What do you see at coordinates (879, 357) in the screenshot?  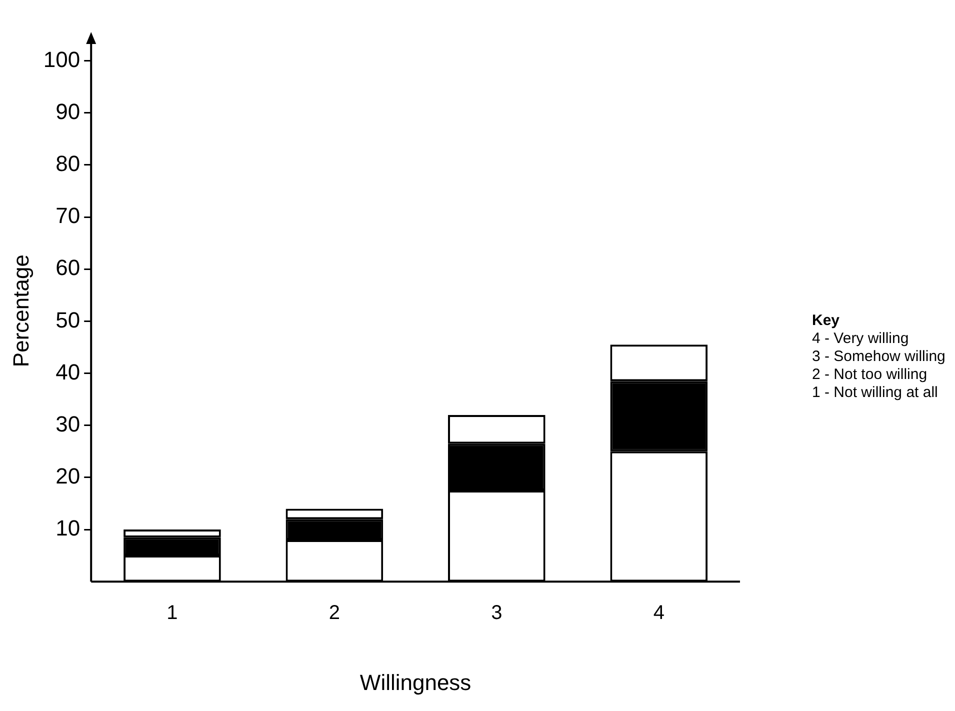 I see `text: 3 - Somehow willing` at bounding box center [879, 357].